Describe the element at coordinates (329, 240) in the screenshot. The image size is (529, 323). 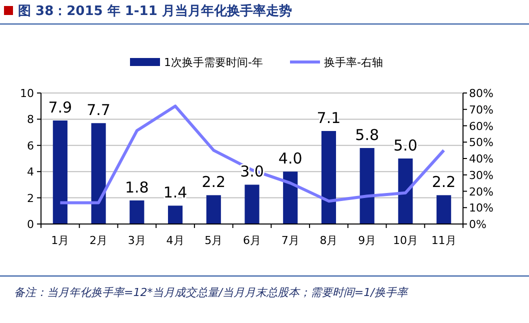
I see `x-tick-label: 8月` at that location.